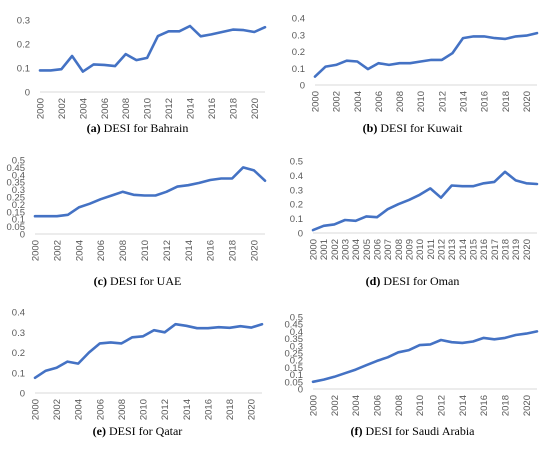 The height and width of the screenshot is (449, 550). I want to click on x-tick-label: 2005, so click(367, 249).